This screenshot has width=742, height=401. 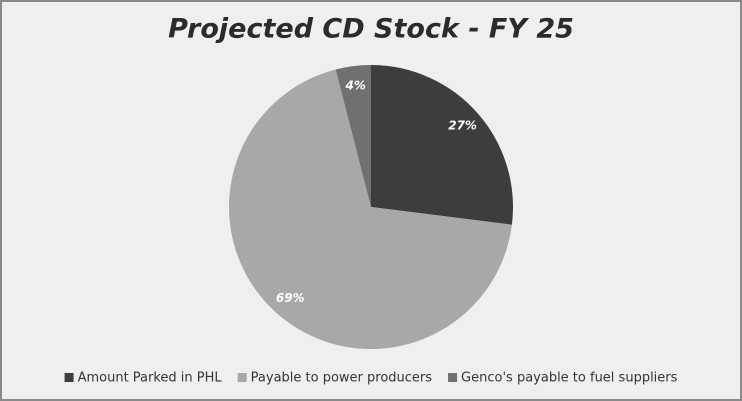 What do you see at coordinates (150, 378) in the screenshot?
I see `legend-label: Amount Parked in PHL` at bounding box center [150, 378].